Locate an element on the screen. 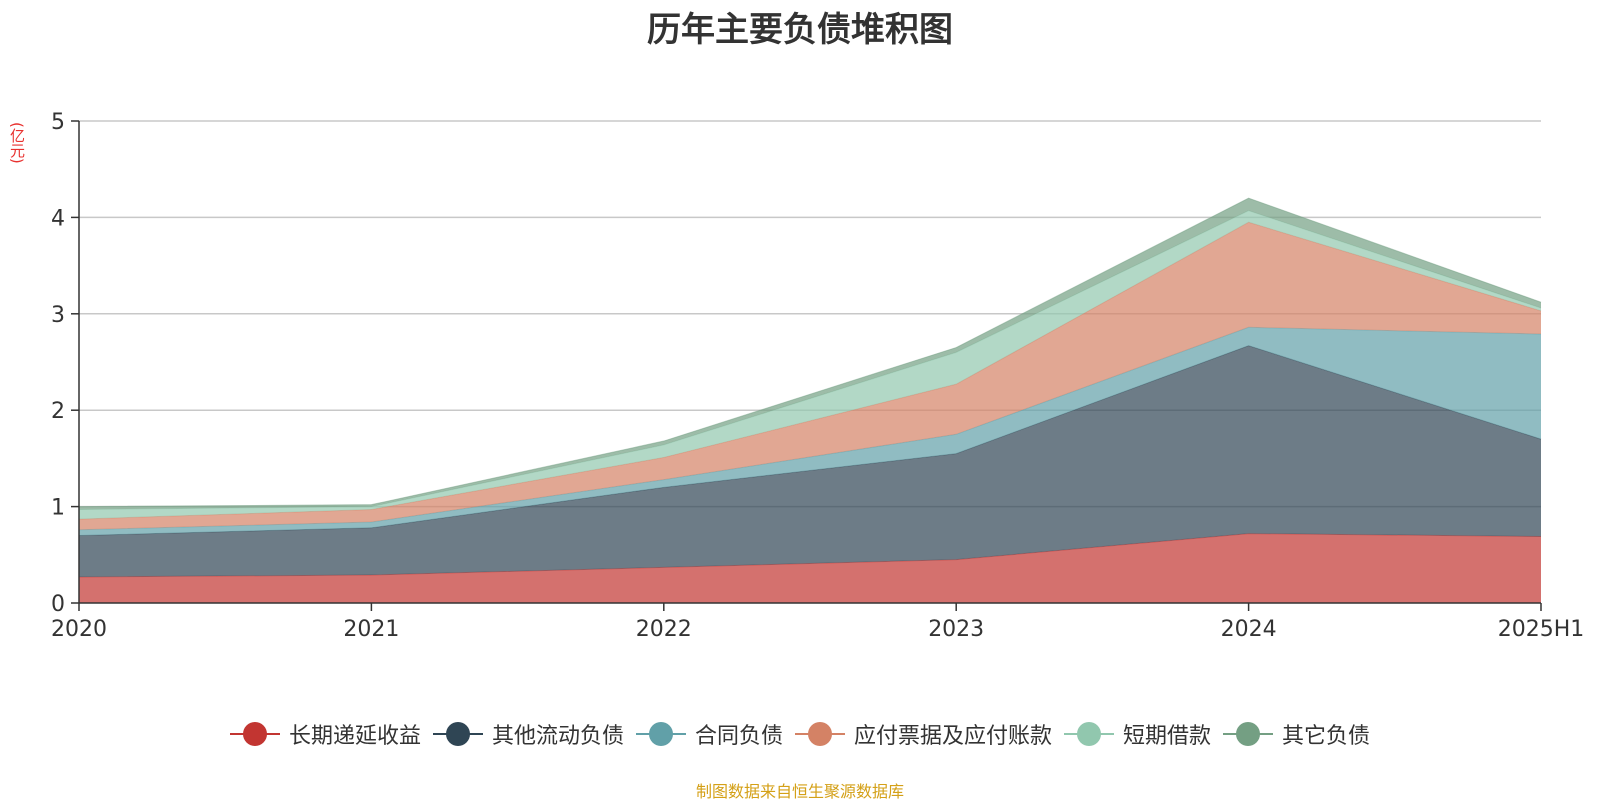 The width and height of the screenshot is (1600, 802). source-note: 制图数据来自恒生聚源数据库 is located at coordinates (799, 791).